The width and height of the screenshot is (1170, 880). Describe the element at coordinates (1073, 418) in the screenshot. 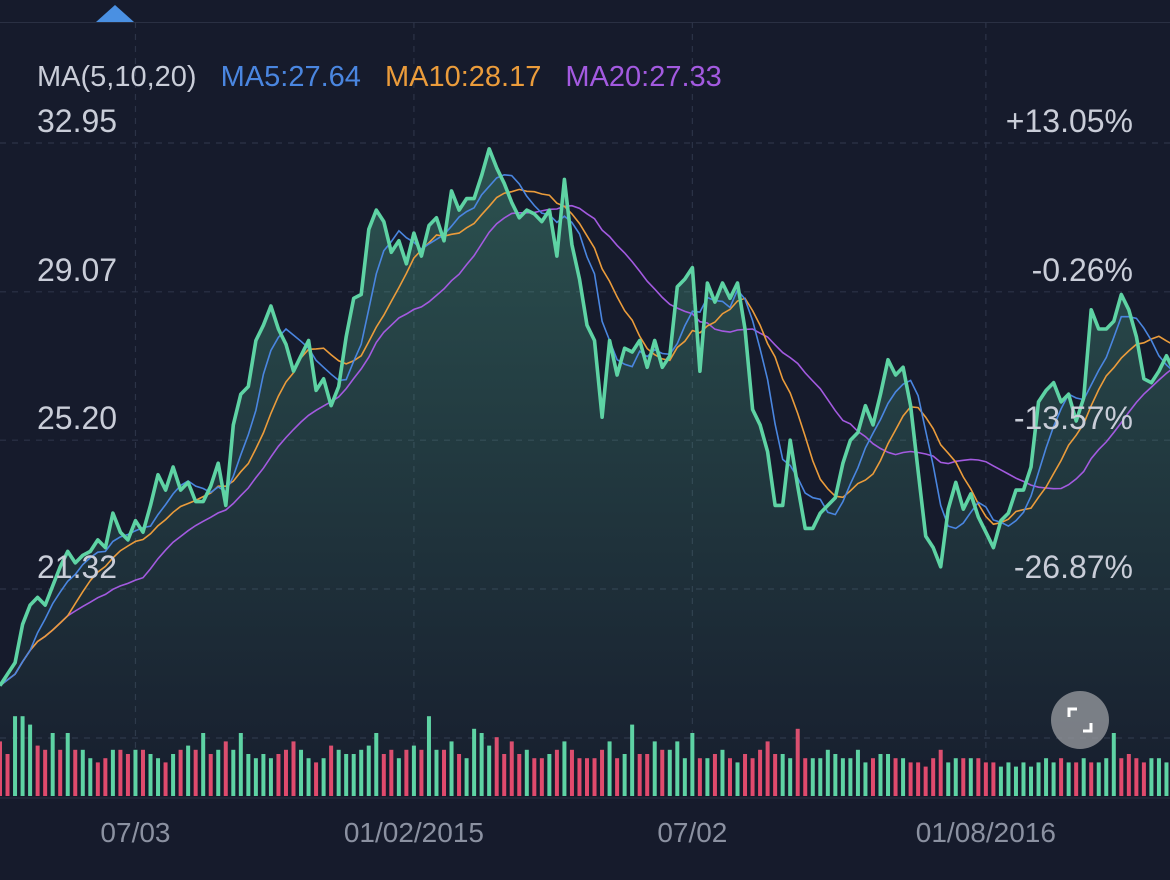

I see `percent-tick-label: -13.57%` at that location.